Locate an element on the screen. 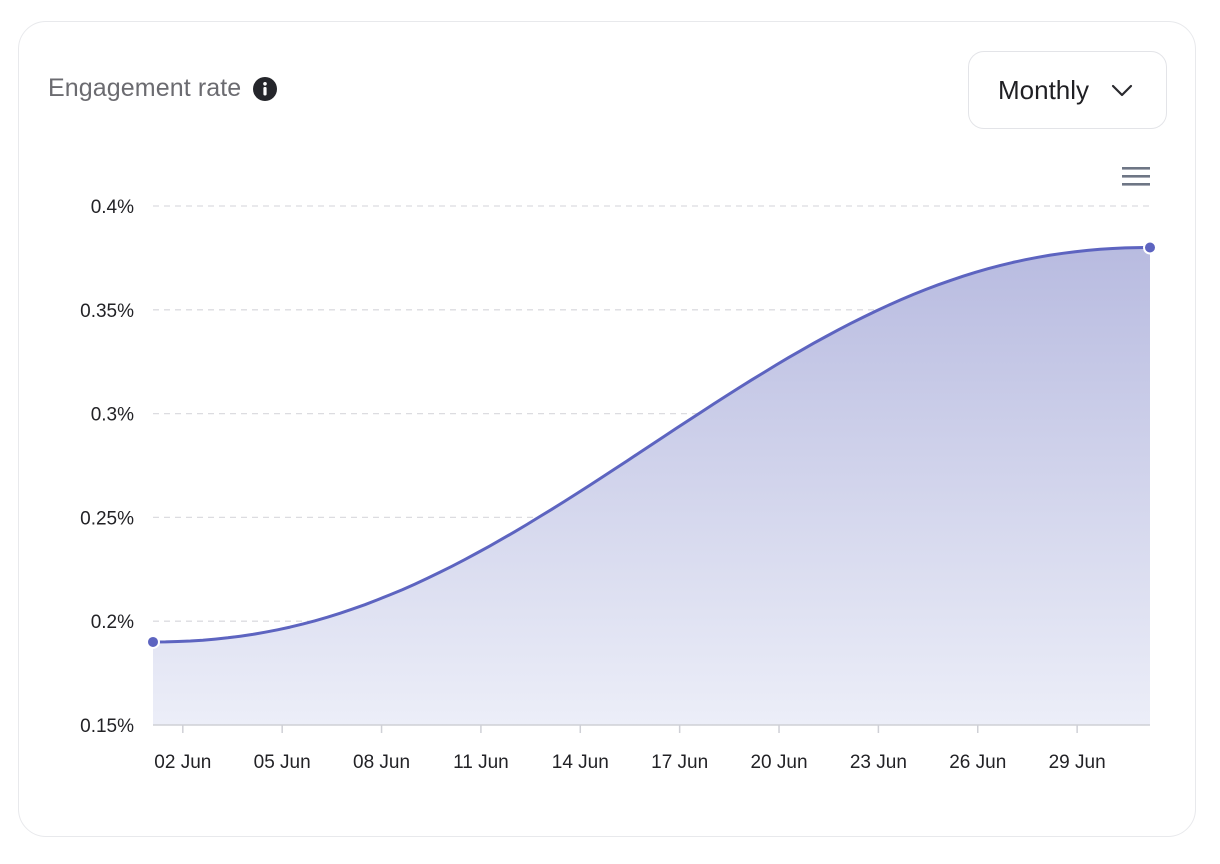  y-tick-label: 0.15% is located at coordinates (107, 726).